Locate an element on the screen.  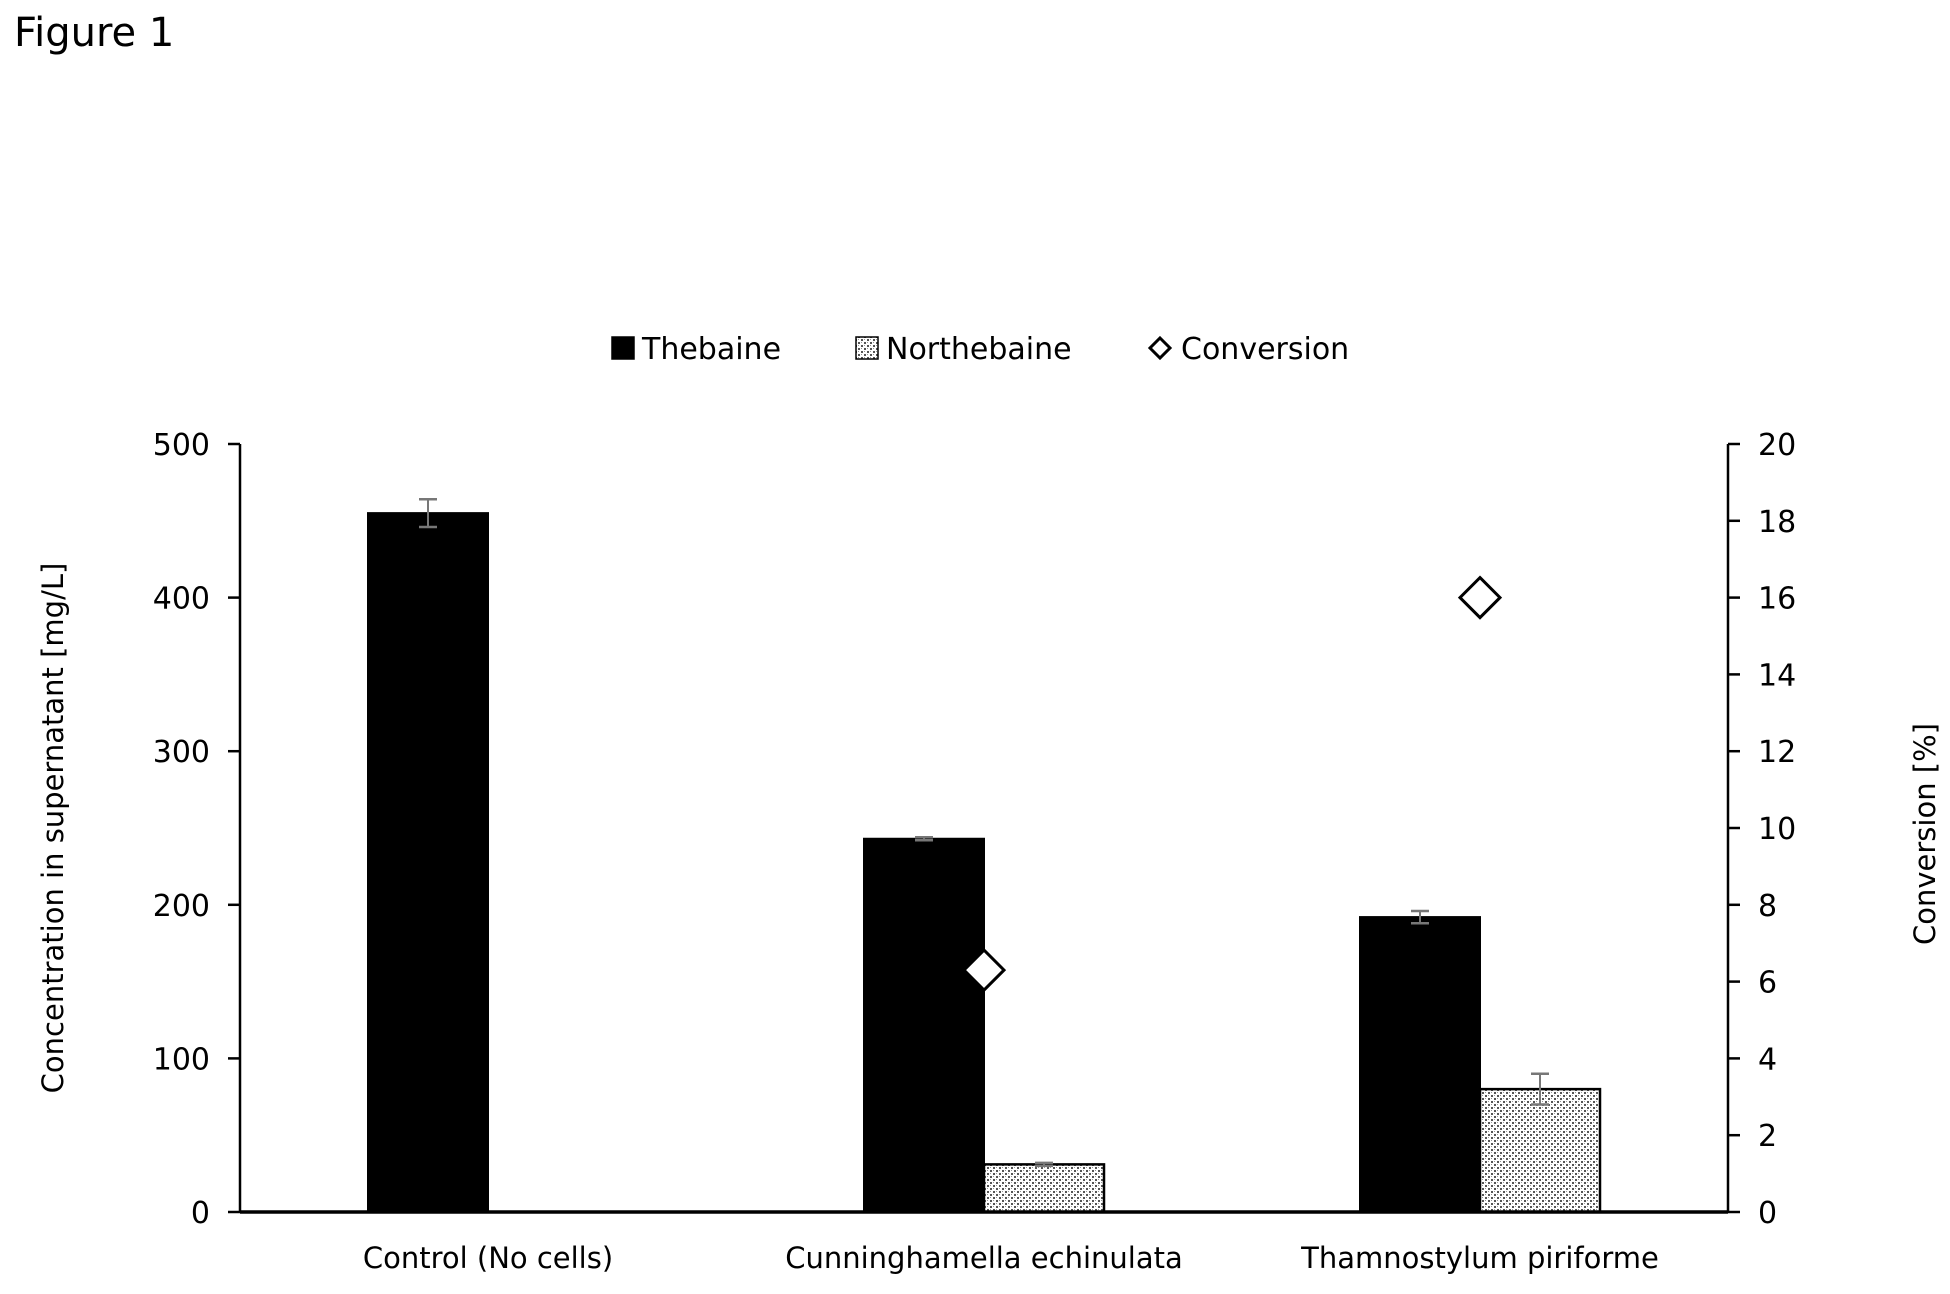
right-tick-label-2: 2 is located at coordinates (1767, 1136).